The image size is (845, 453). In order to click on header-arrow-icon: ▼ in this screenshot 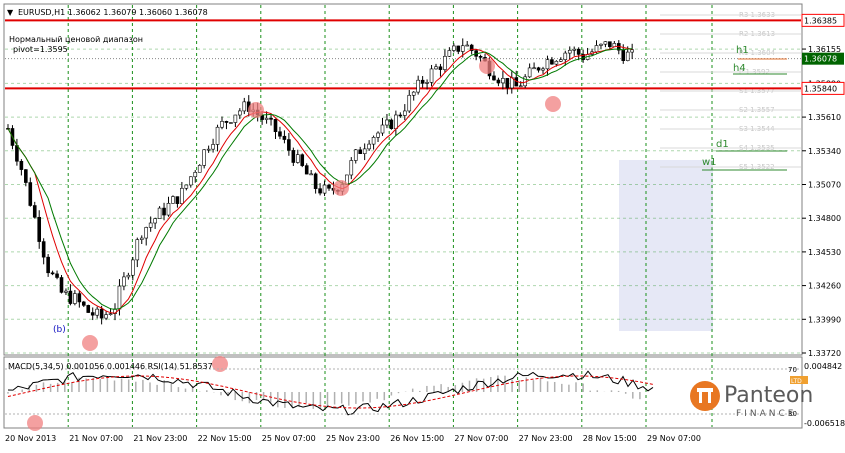, I will do `click(10, 12)`.